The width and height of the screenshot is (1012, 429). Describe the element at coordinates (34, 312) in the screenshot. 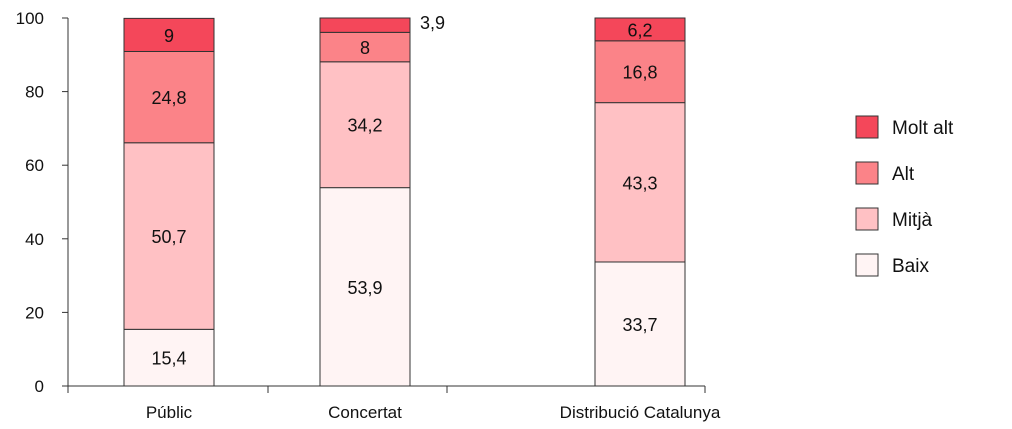

I see `y-tick-label: 20` at that location.